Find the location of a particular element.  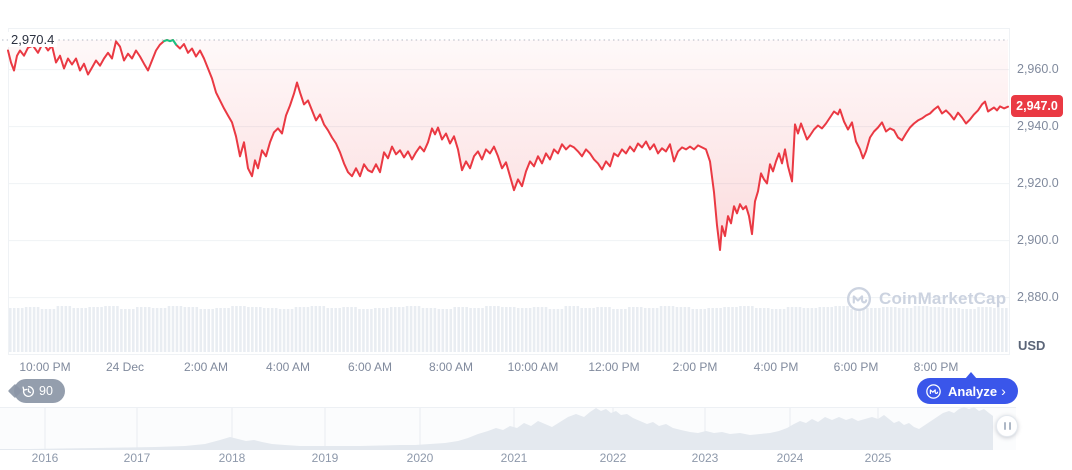

currency-toggle-usd: USD is located at coordinates (1032, 345).